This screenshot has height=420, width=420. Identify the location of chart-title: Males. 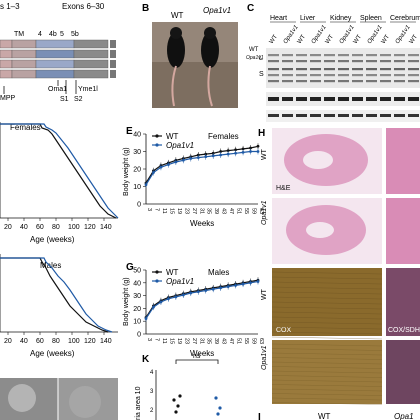
(218, 272).